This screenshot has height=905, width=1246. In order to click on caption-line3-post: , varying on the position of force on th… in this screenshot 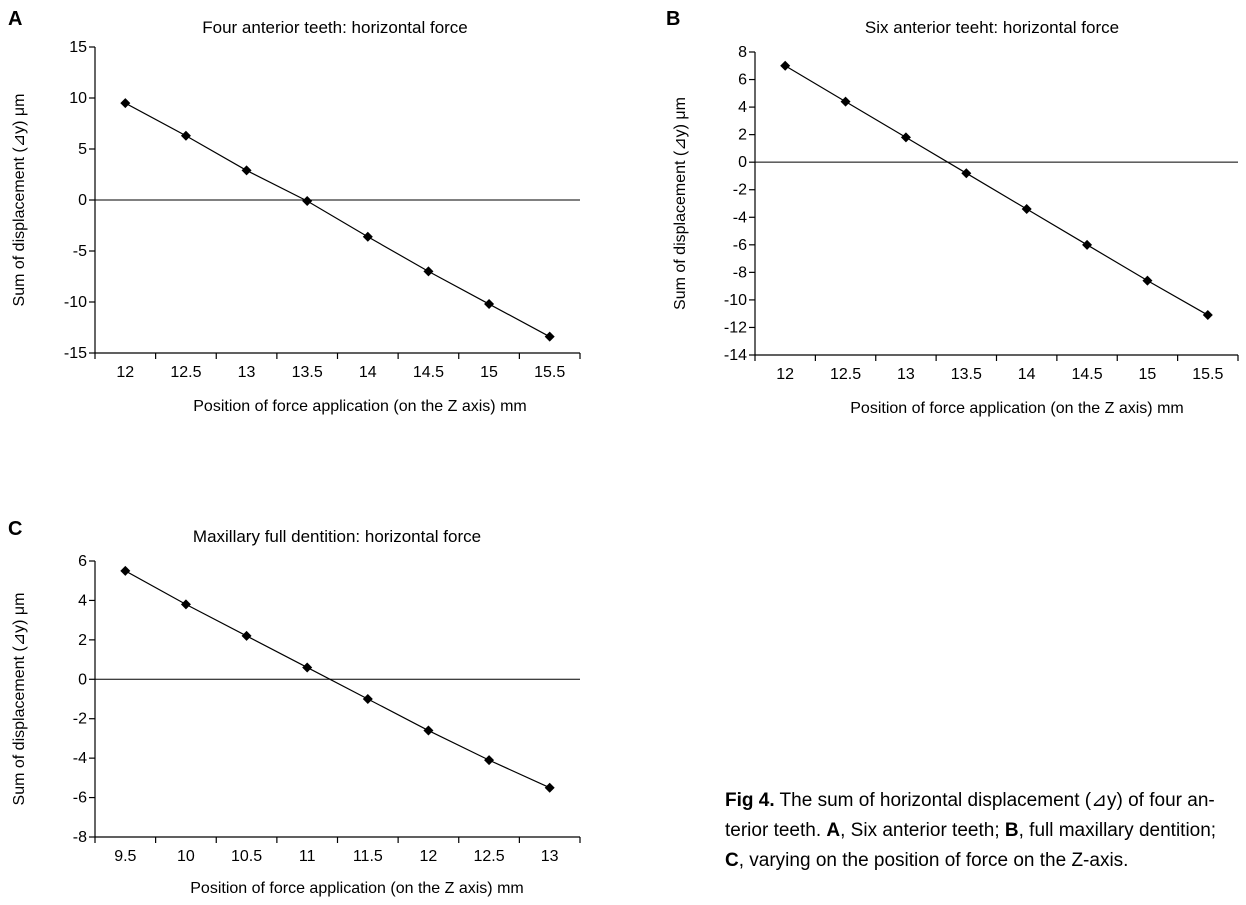, I will do `click(933, 860)`.